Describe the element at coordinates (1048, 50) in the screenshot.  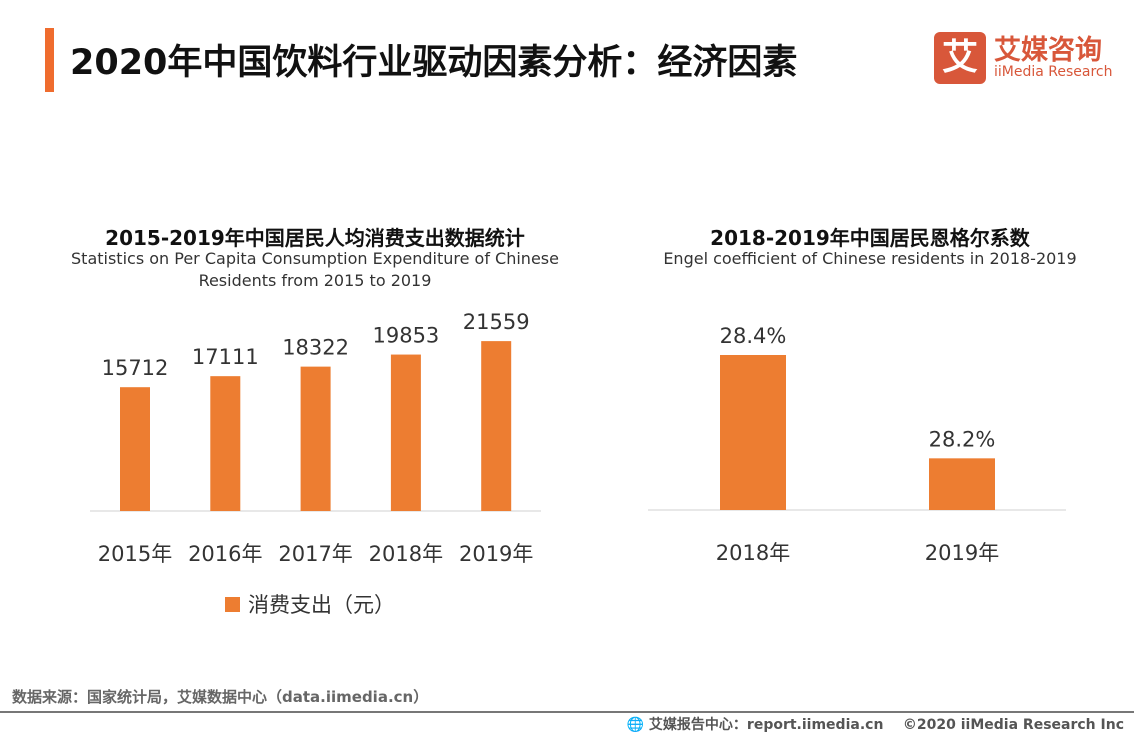
I see `logo-name-cn: 艾媒咨询` at that location.